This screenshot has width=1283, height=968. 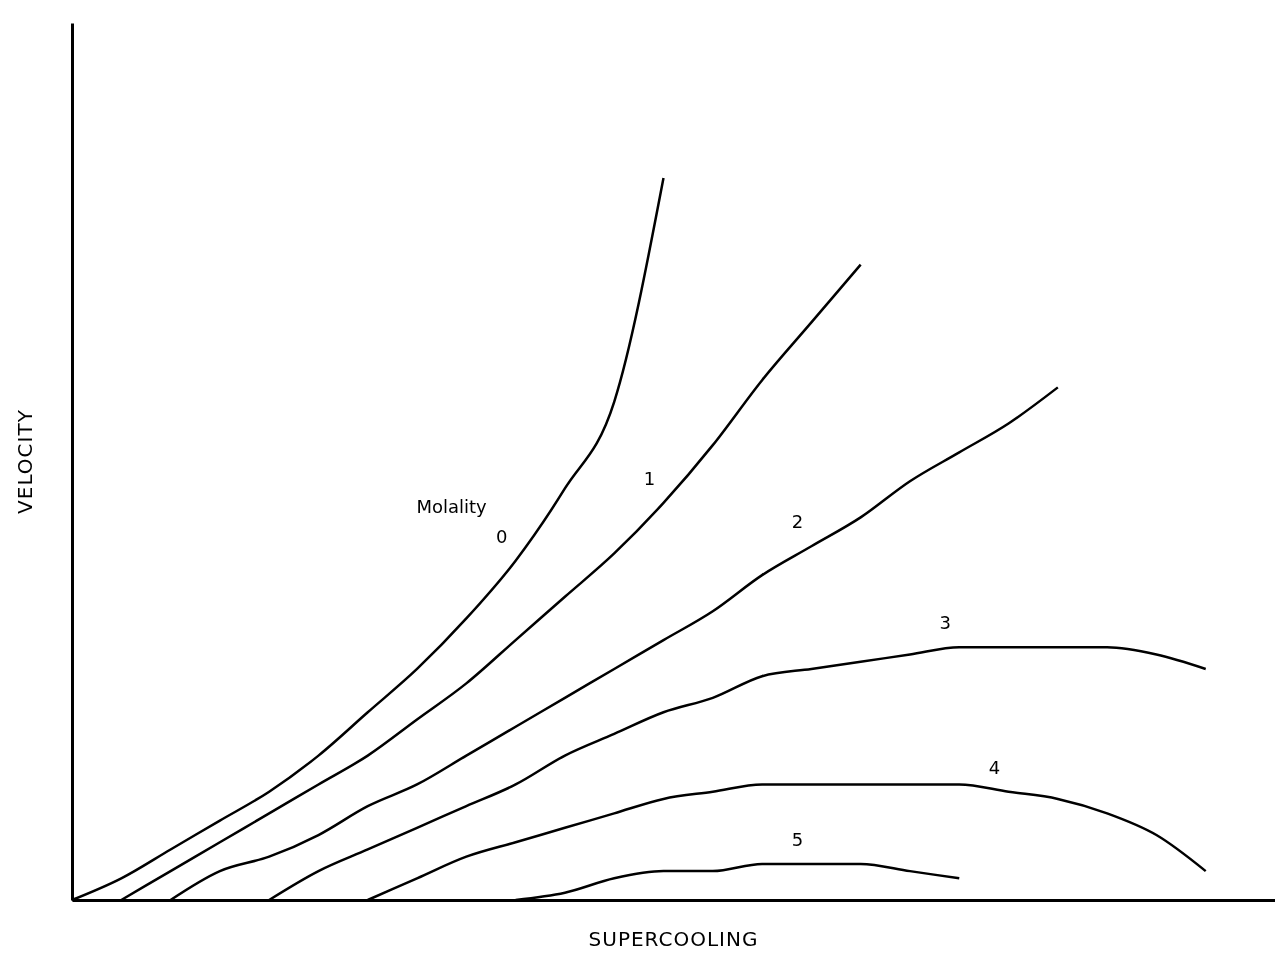 I want to click on series-label: 2, so click(x=797, y=522).